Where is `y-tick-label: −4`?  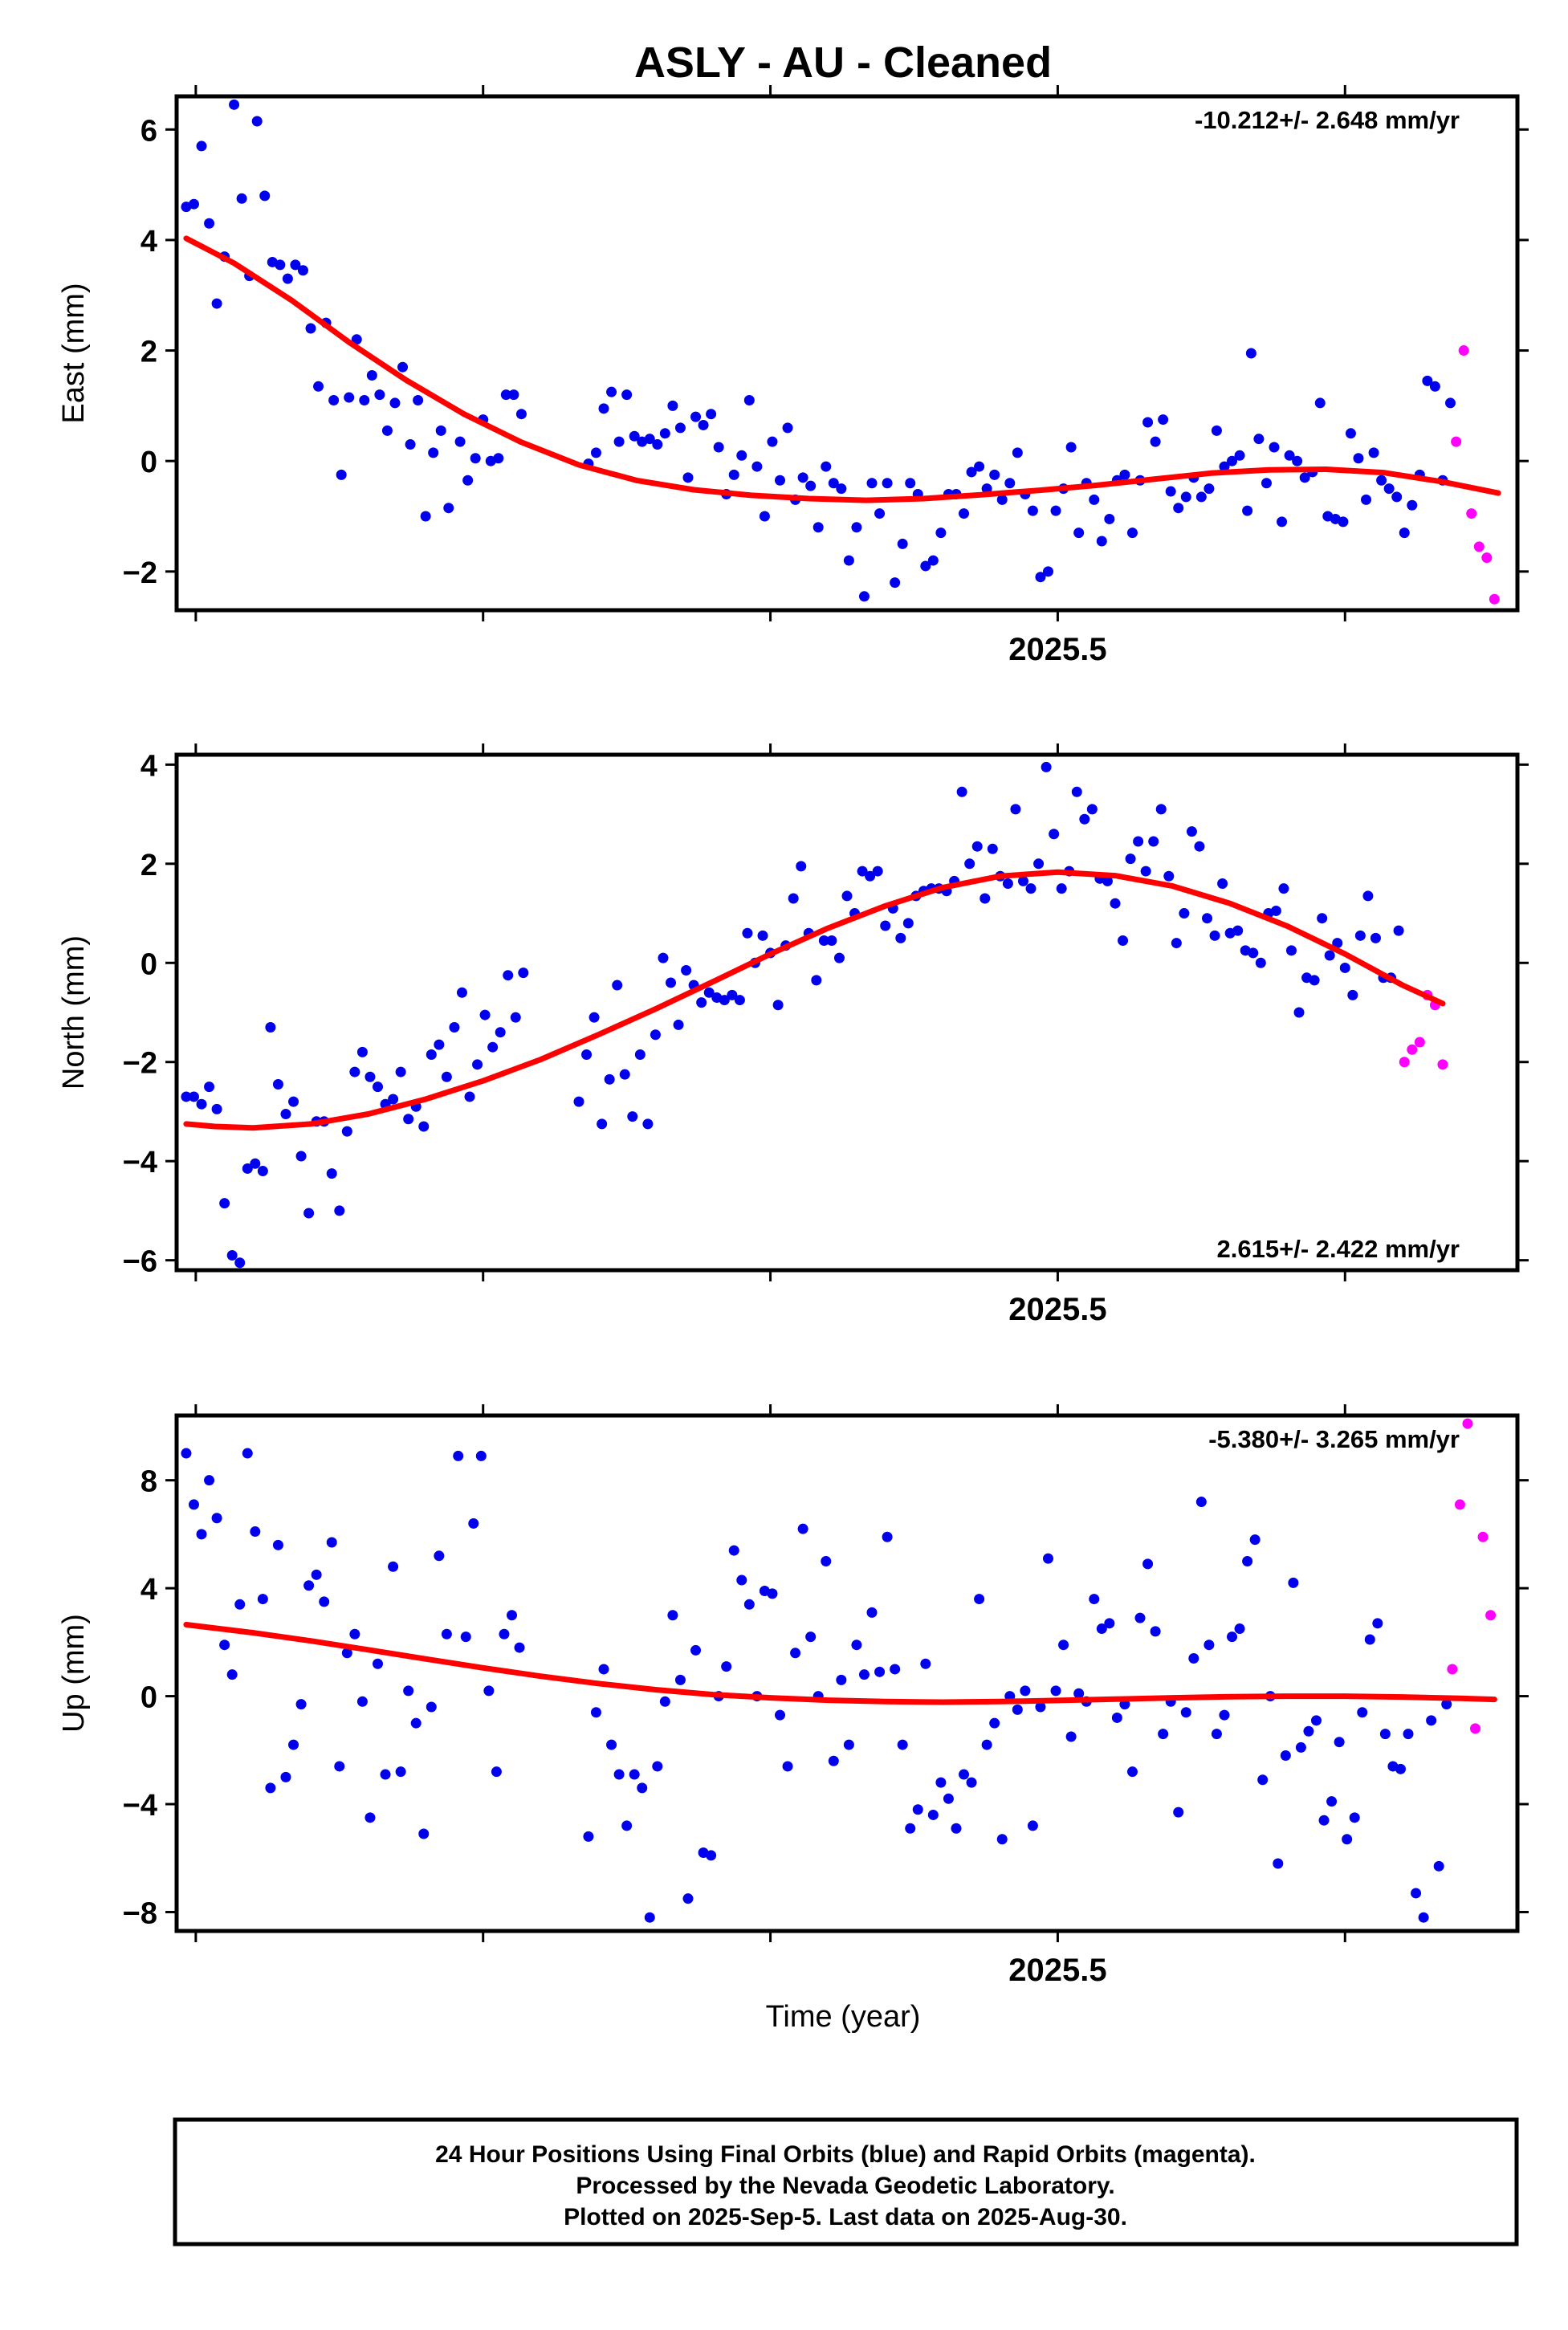 y-tick-label: −4 is located at coordinates (140, 1162).